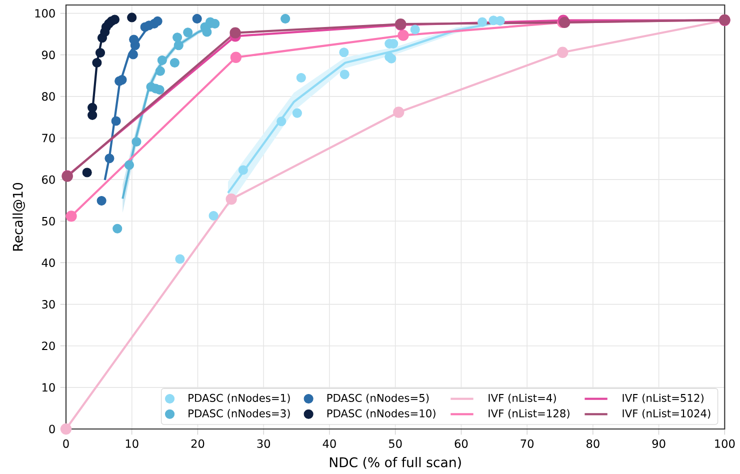 Image resolution: width=740 pixels, height=474 pixels. What do you see at coordinates (725, 443) in the screenshot?
I see `x-tick-label: 100` at bounding box center [725, 443].